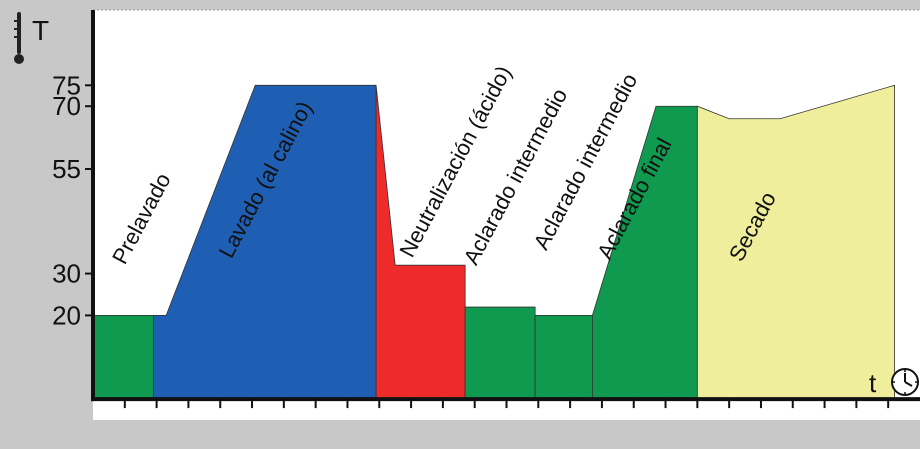  I want to click on y-tick-label: 20, so click(66, 315).